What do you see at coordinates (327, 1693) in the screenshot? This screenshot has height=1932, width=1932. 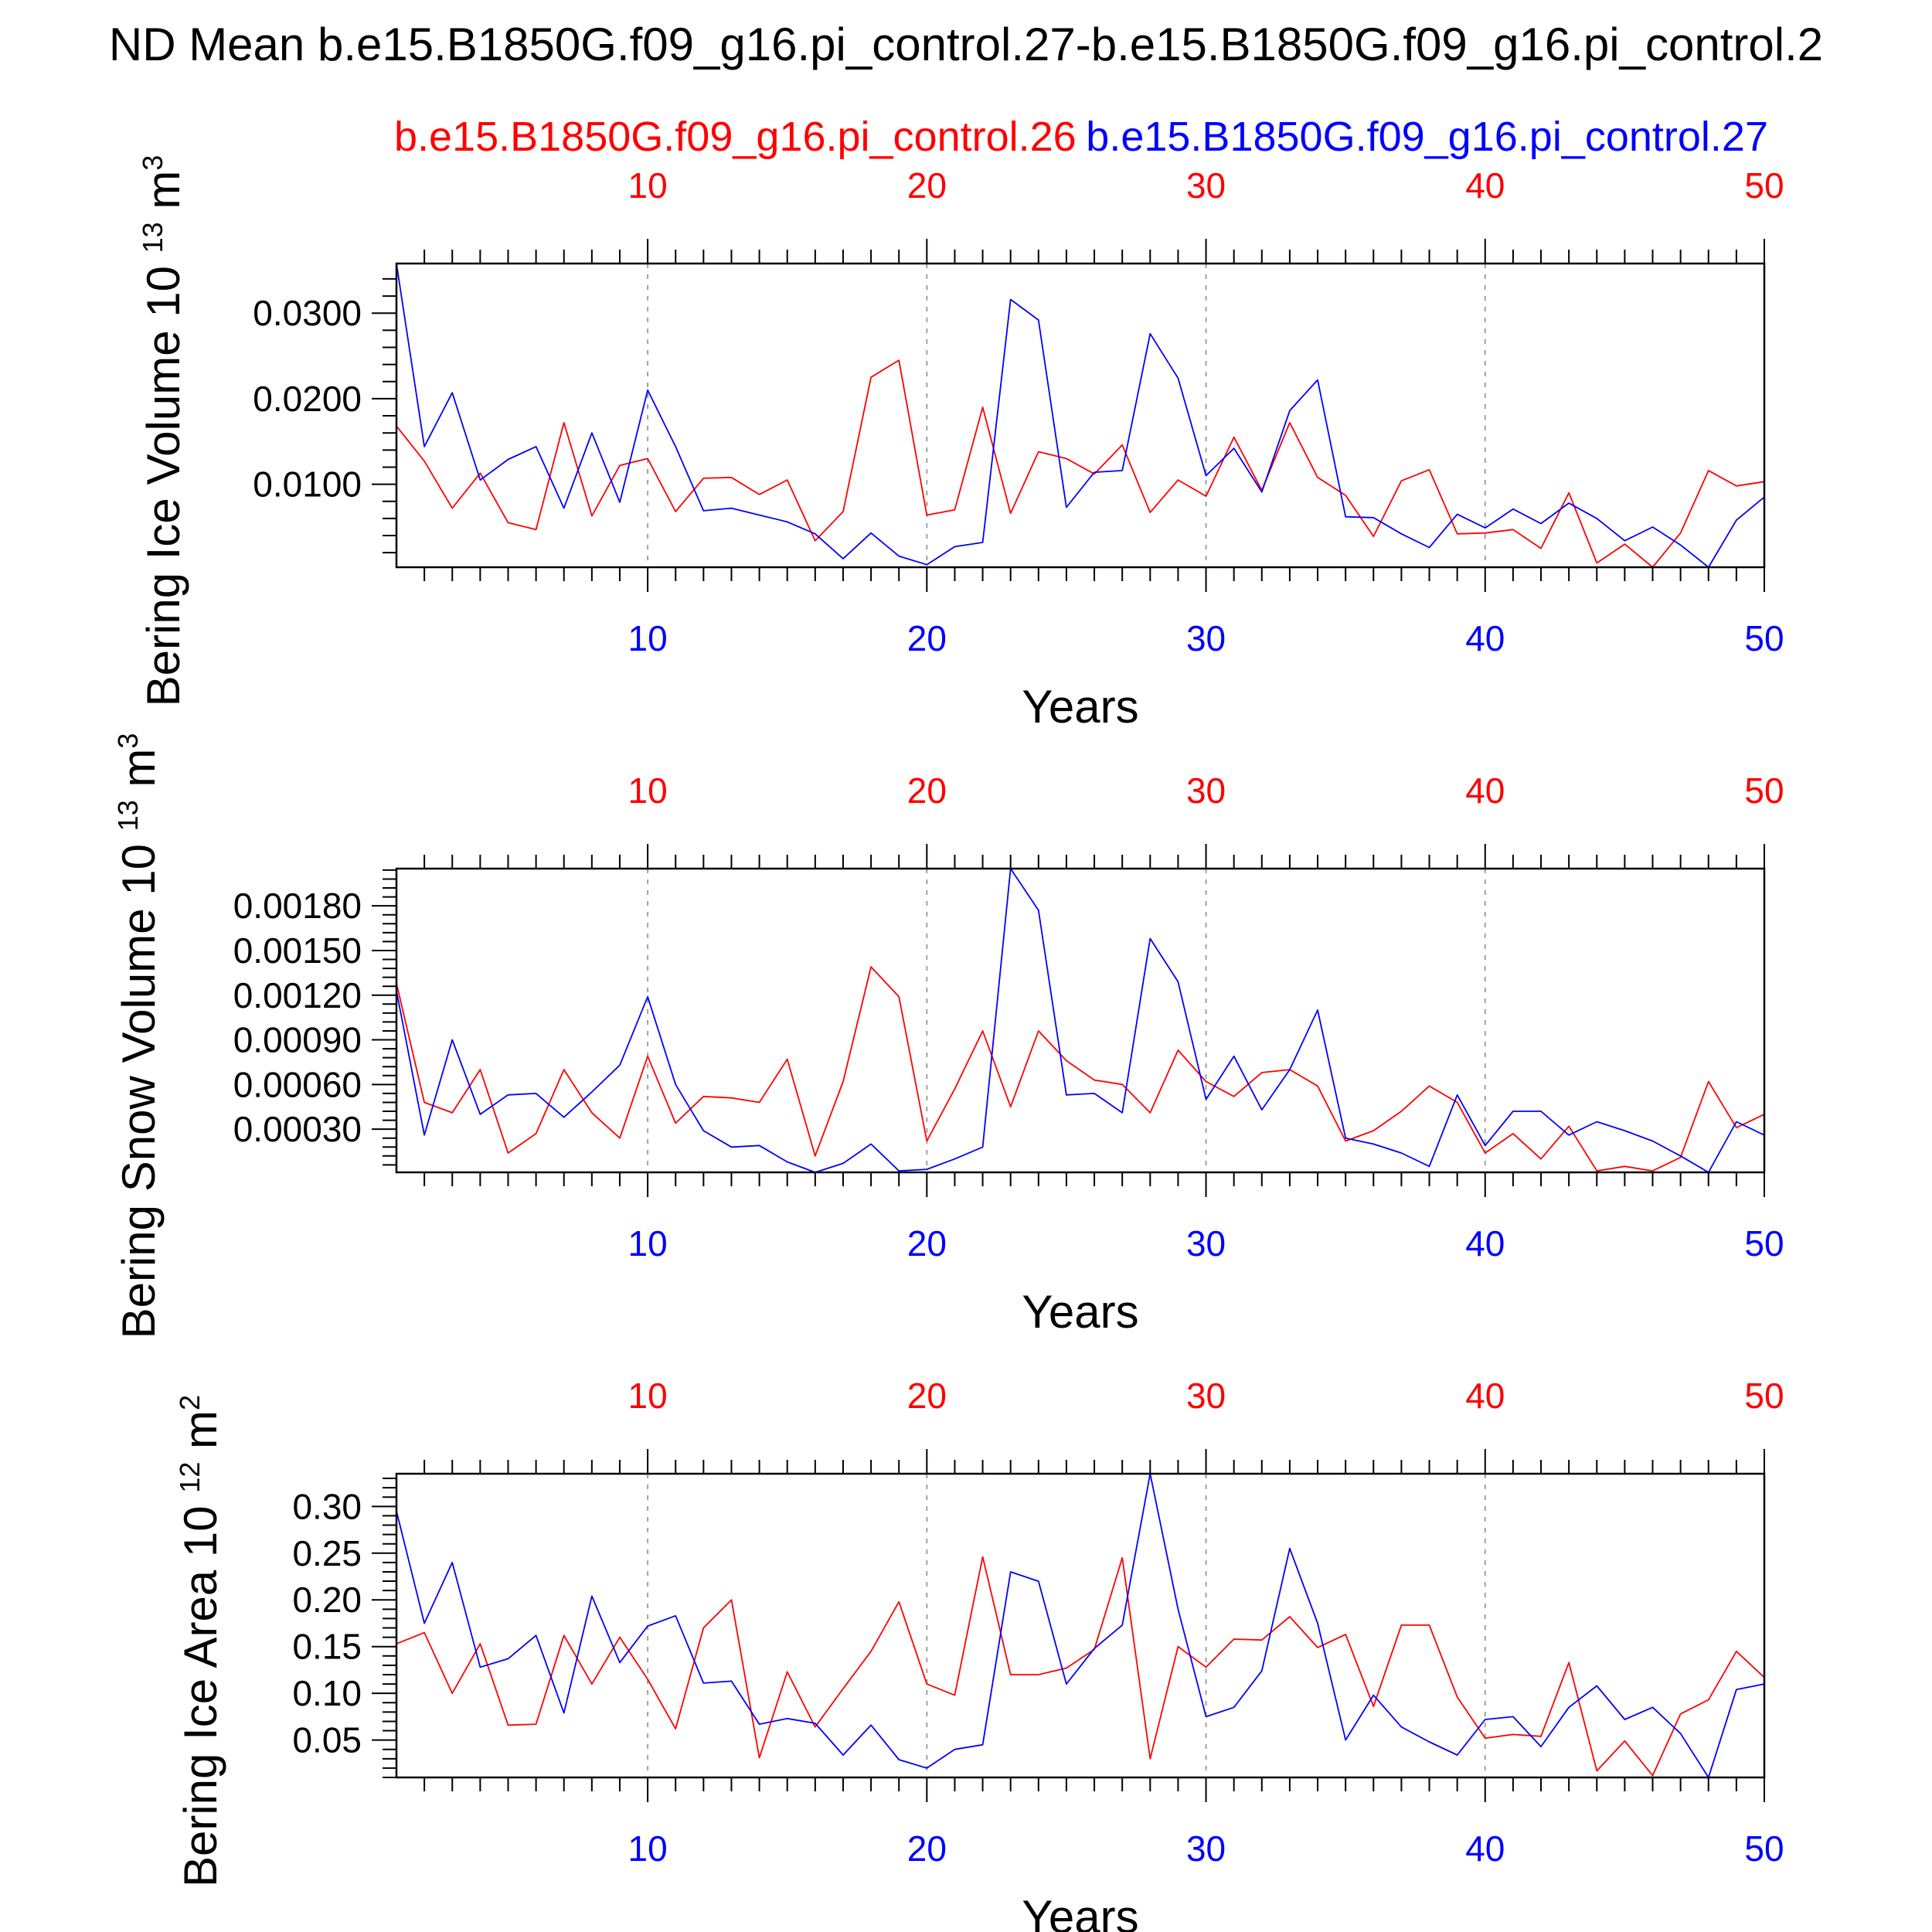 I see `y-tick-label: 0.10` at bounding box center [327, 1693].